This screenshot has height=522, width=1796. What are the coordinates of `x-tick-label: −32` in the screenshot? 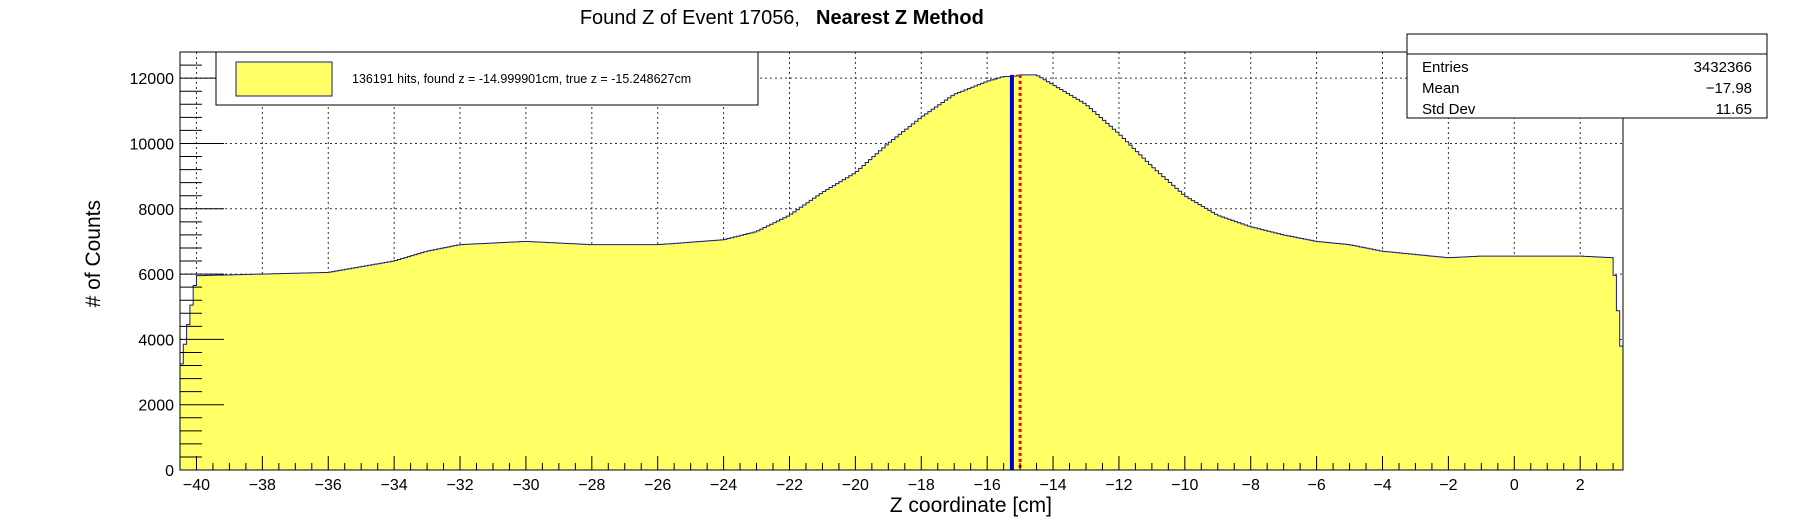 It's located at (459, 485).